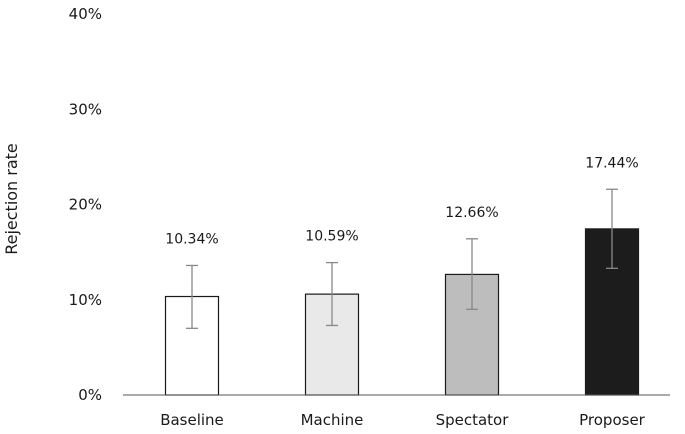 This screenshot has height=434, width=685. I want to click on y-tick-label: 30%, so click(85, 109).